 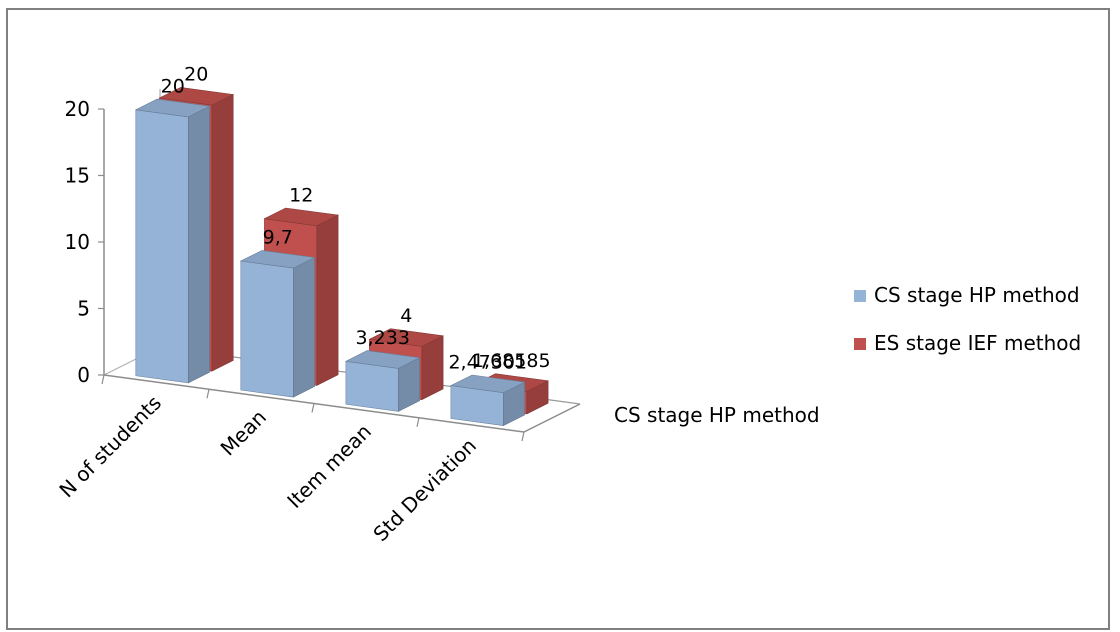 I want to click on data-label: 12, so click(x=301, y=195).